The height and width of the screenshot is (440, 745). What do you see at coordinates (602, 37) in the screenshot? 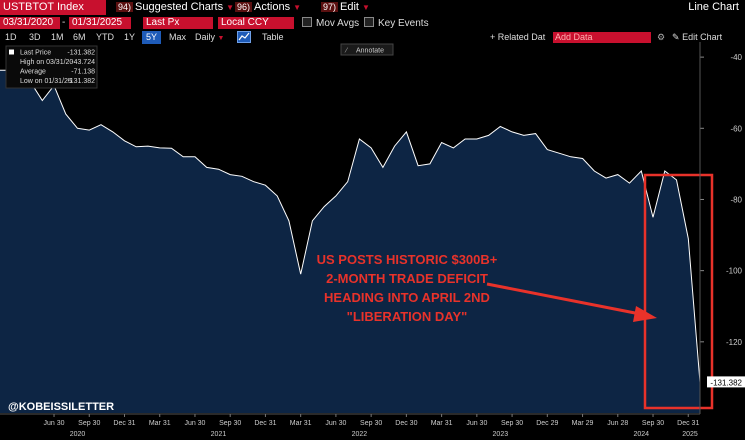
I see `add-data-input: Add Data` at bounding box center [602, 37].